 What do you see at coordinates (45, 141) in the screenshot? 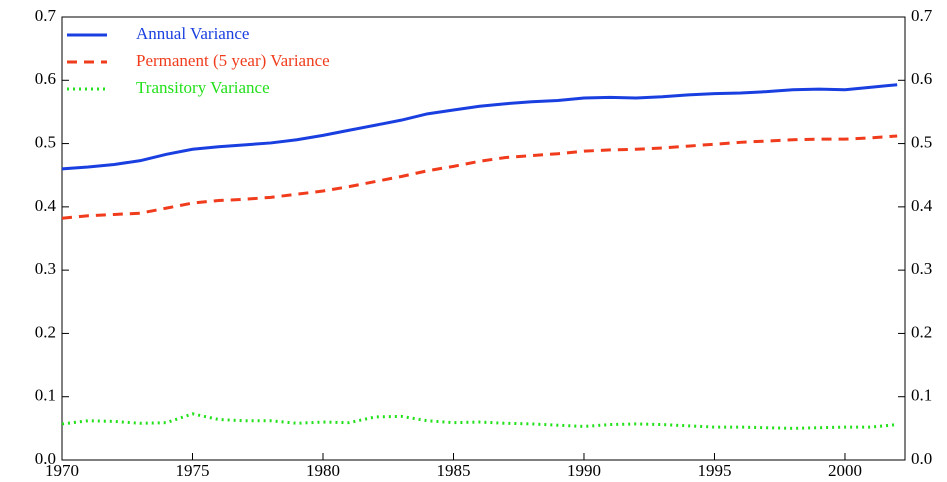
I see `y-tick-label: 0.5` at bounding box center [45, 141].